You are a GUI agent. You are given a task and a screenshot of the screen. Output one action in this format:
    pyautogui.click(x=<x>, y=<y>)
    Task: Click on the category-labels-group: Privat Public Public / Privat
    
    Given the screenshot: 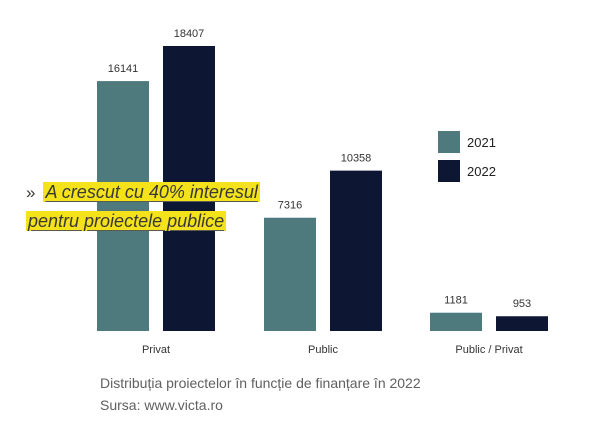 What is the action you would take?
    pyautogui.click(x=332, y=350)
    